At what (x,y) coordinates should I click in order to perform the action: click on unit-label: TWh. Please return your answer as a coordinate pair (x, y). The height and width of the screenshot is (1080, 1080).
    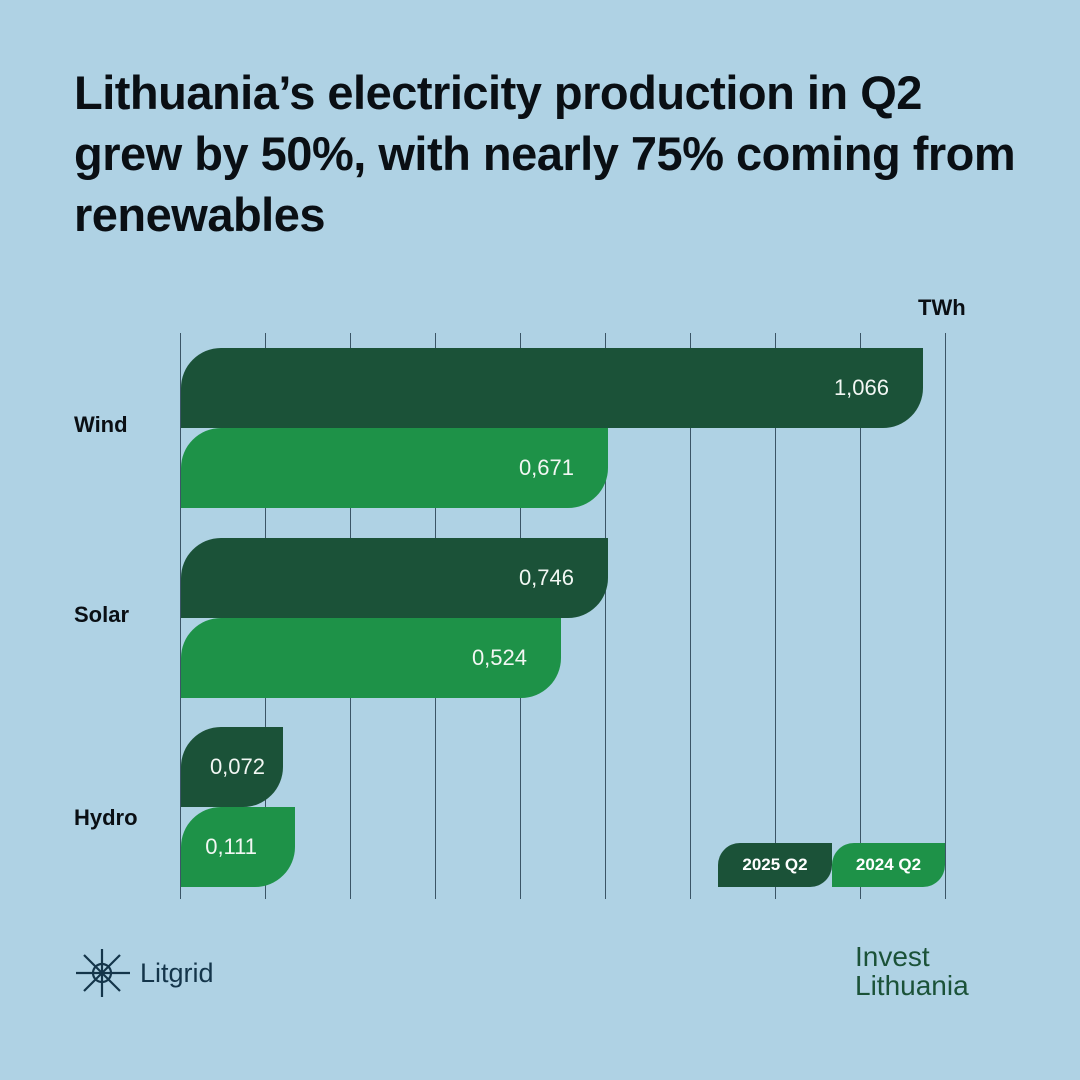
    Looking at the image, I should click on (942, 307).